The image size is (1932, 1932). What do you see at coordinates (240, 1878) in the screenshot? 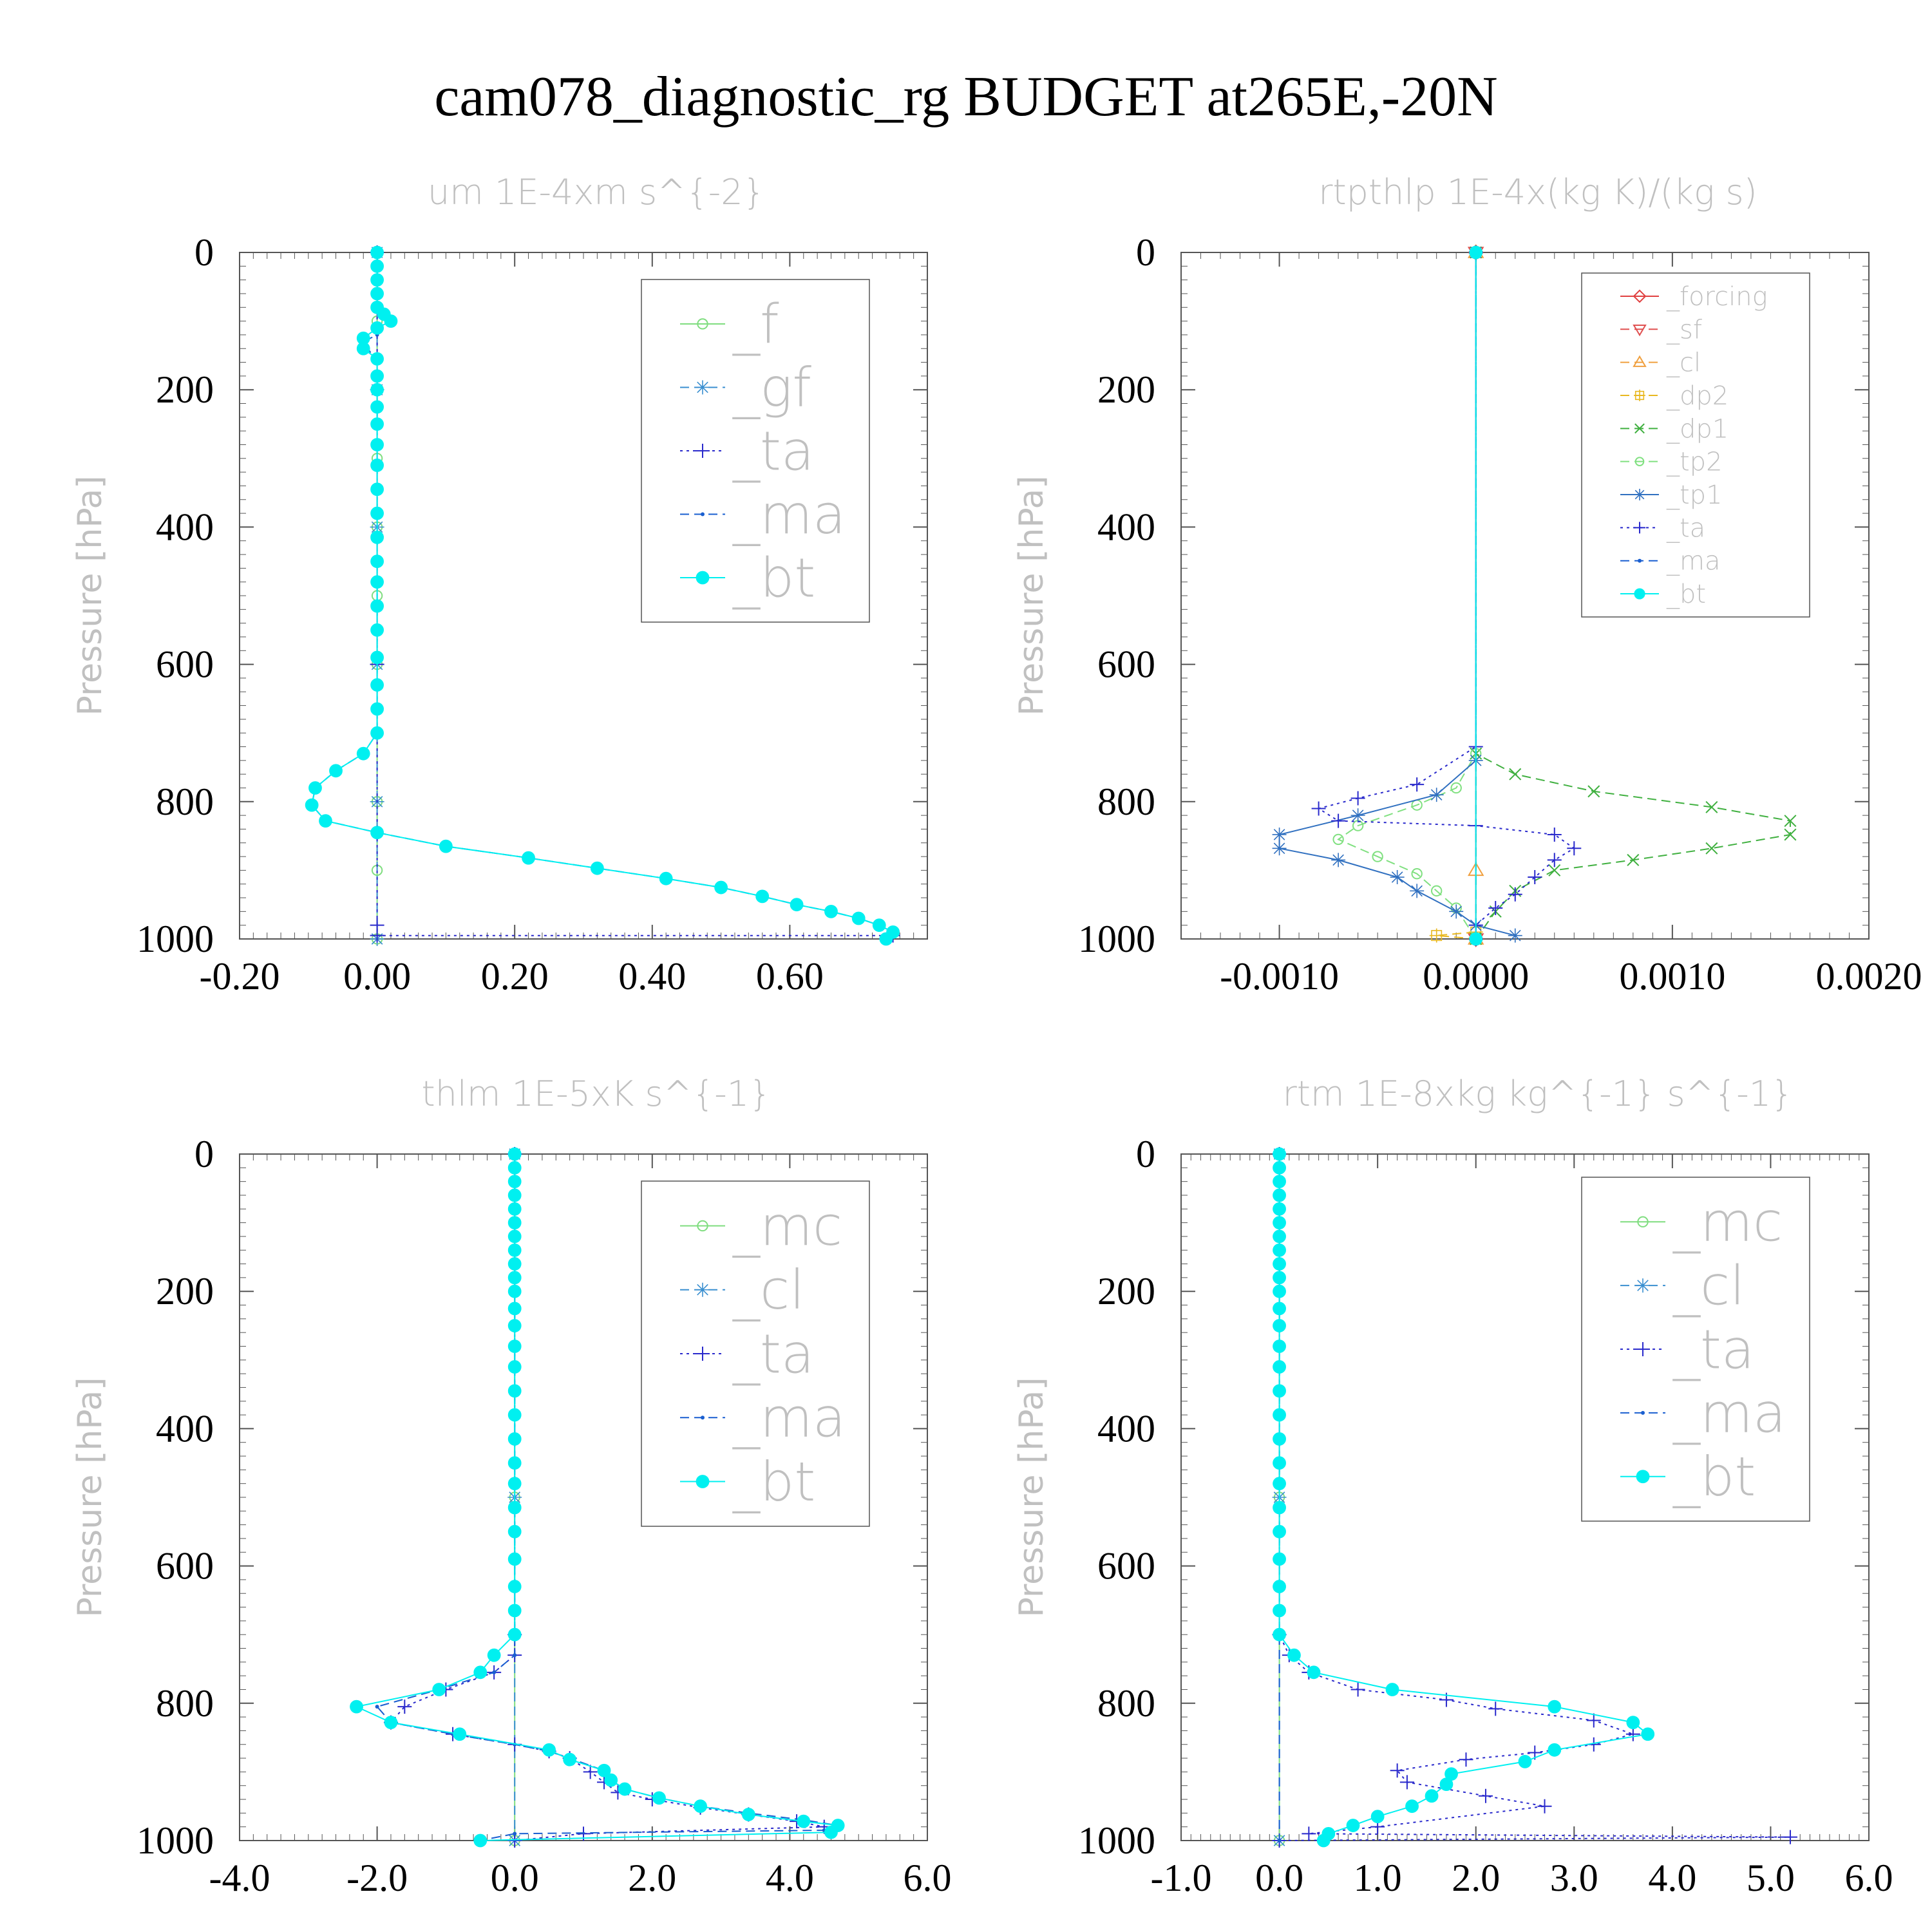
I see `x-tick-label: -4.0` at bounding box center [240, 1878].